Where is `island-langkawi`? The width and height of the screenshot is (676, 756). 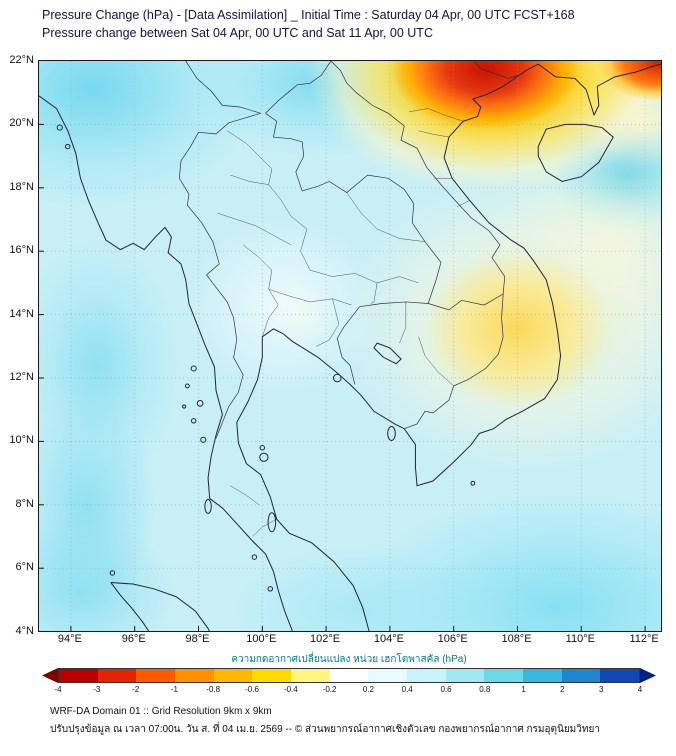 island-langkawi is located at coordinates (254, 557).